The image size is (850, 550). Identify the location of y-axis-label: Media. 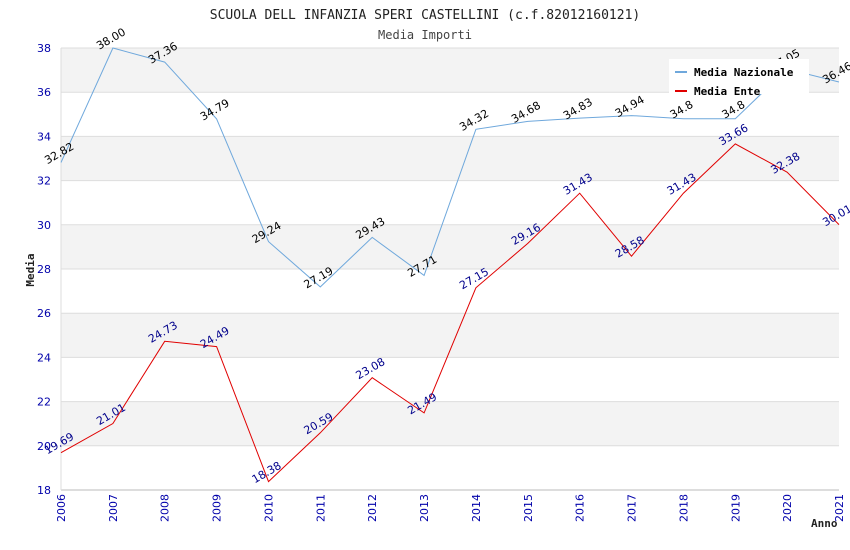
(30, 269).